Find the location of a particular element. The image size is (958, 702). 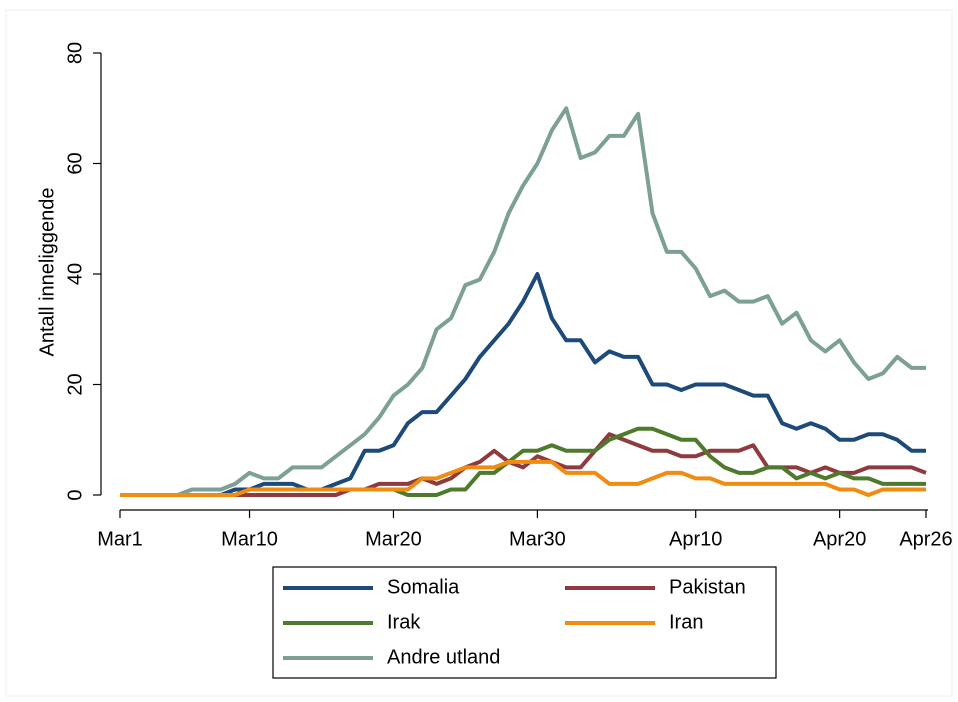

legend-label: Andre utland is located at coordinates (443, 657).